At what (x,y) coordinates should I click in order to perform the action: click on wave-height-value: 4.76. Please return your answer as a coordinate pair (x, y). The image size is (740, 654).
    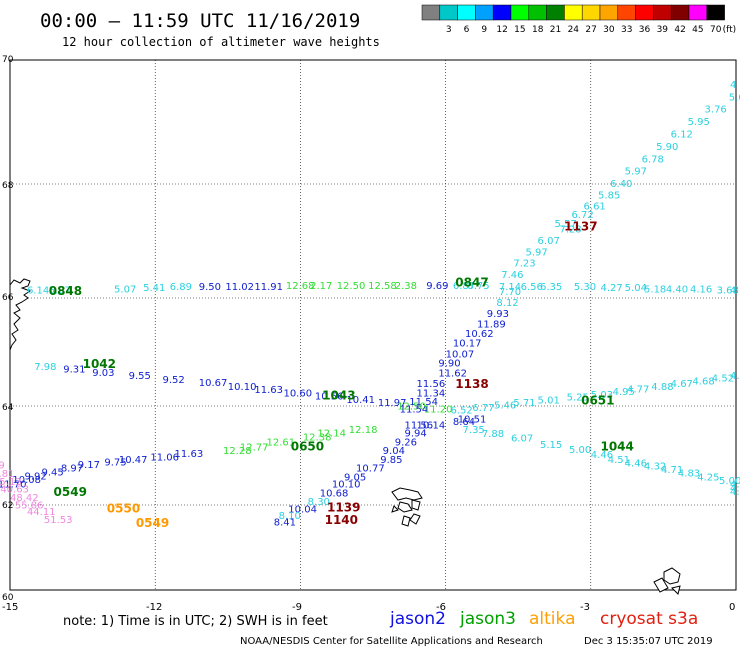
    Looking at the image, I should click on (735, 492).